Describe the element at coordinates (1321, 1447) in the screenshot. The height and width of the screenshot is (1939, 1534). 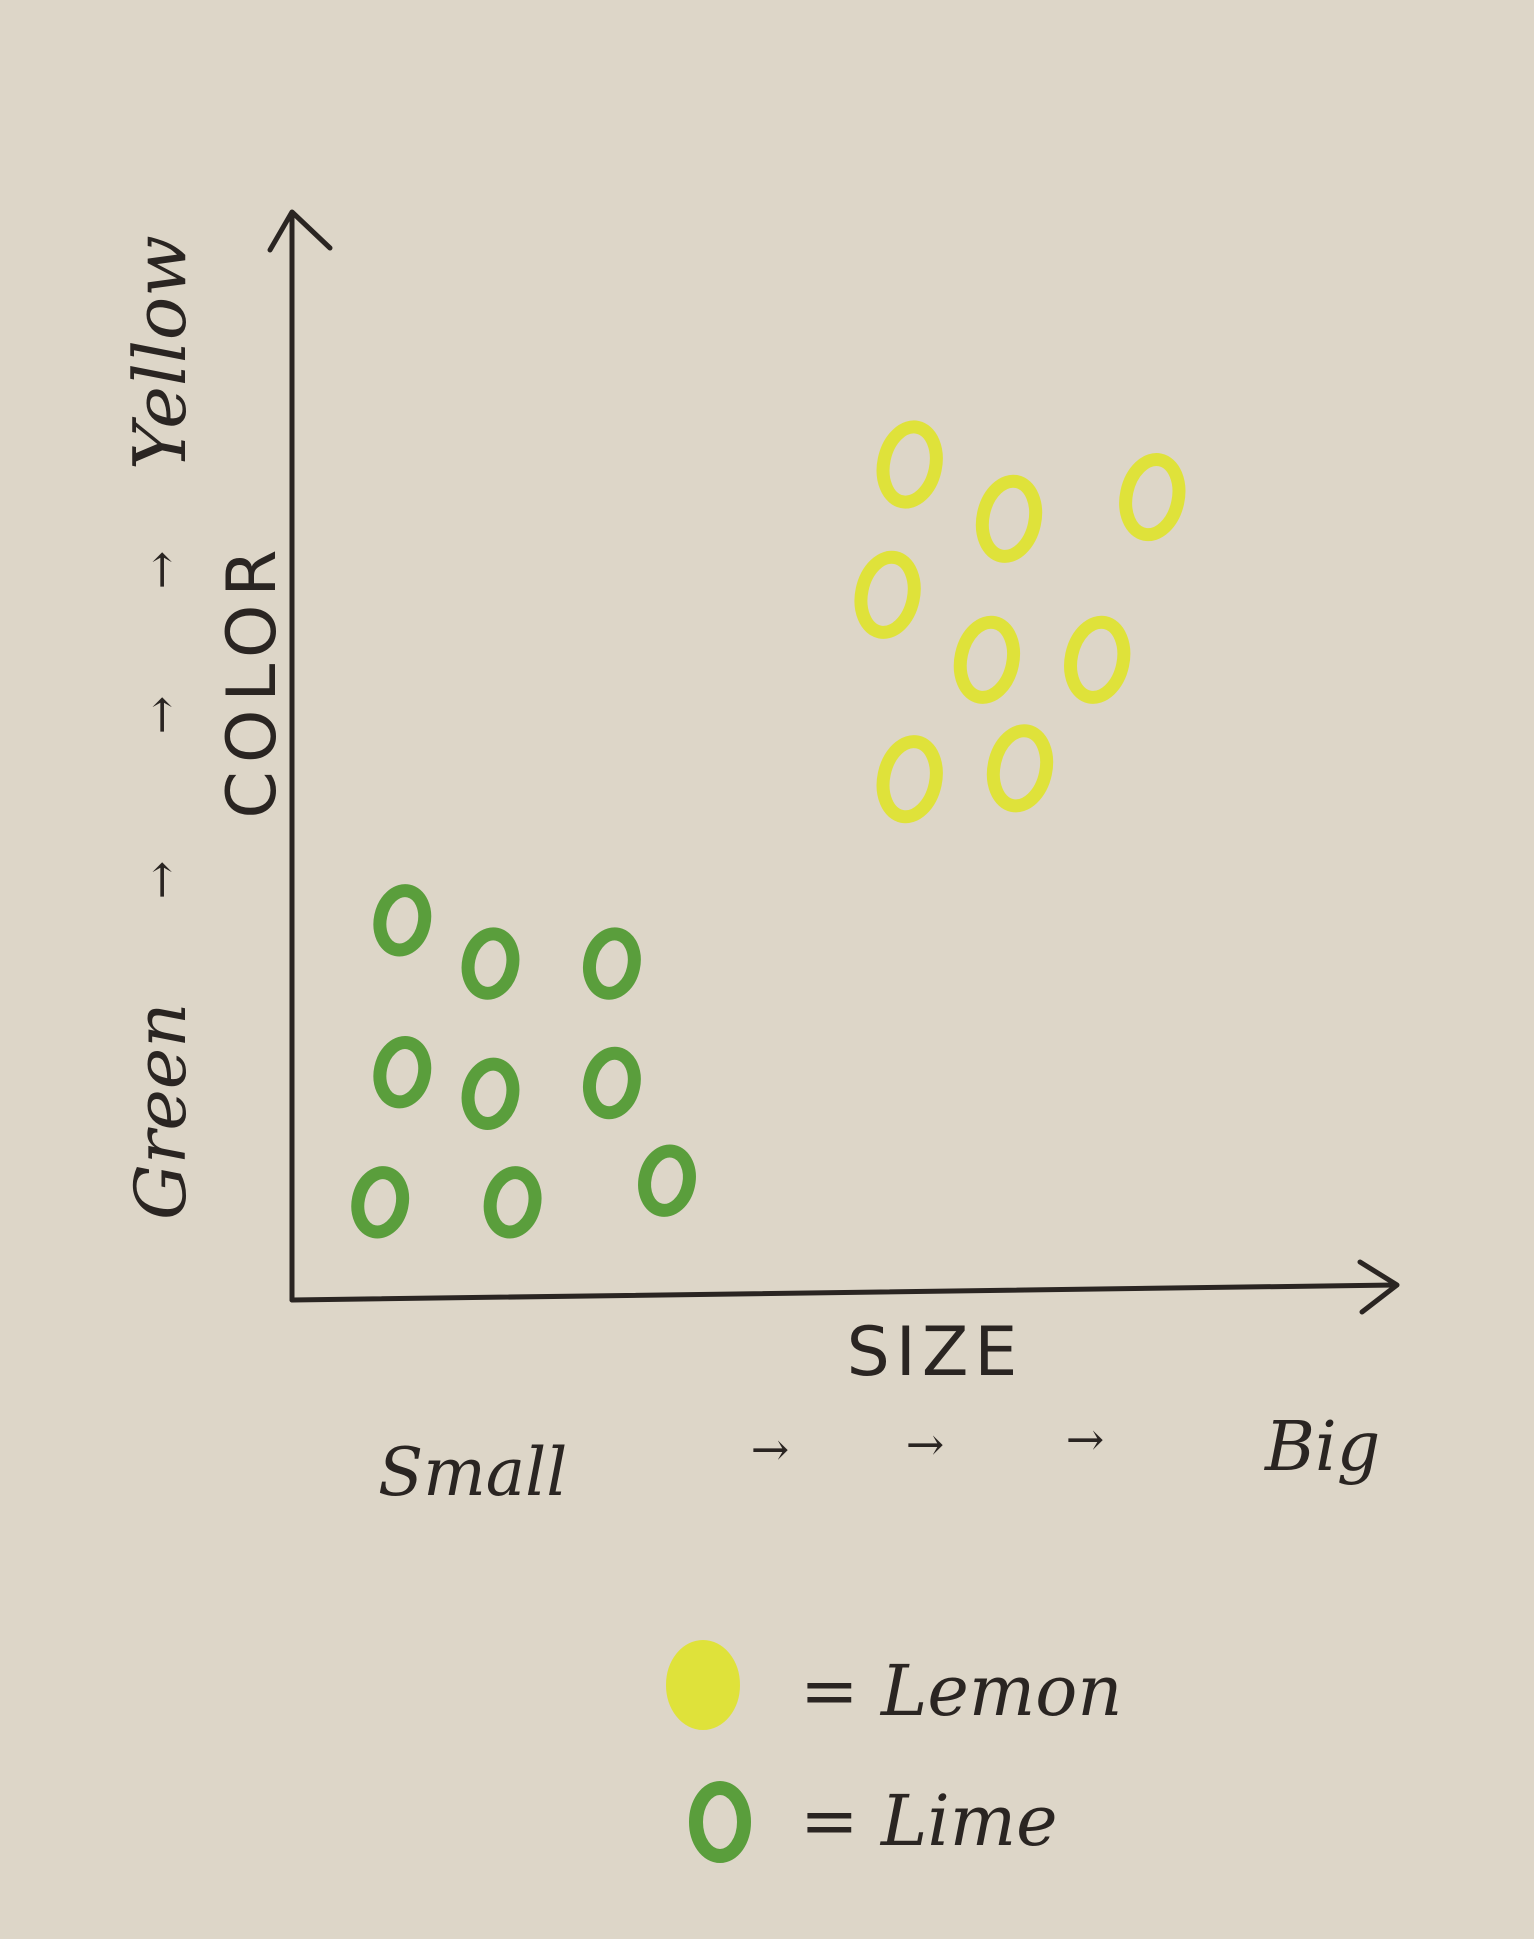
I see `x-scale-end-label: Big` at that location.